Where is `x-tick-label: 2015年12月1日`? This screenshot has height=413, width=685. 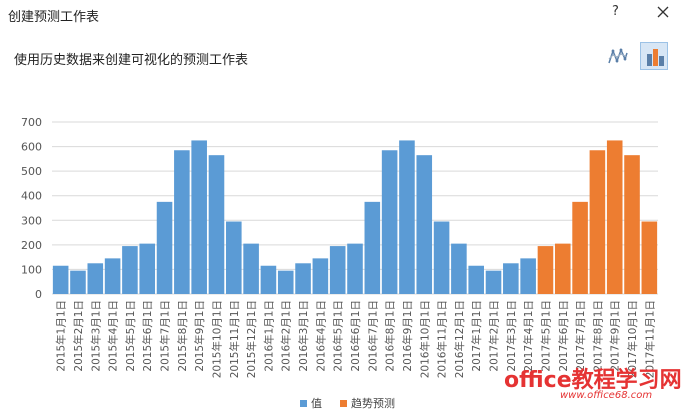
x-tick-label: 2015年12月1日 is located at coordinates (251, 339).